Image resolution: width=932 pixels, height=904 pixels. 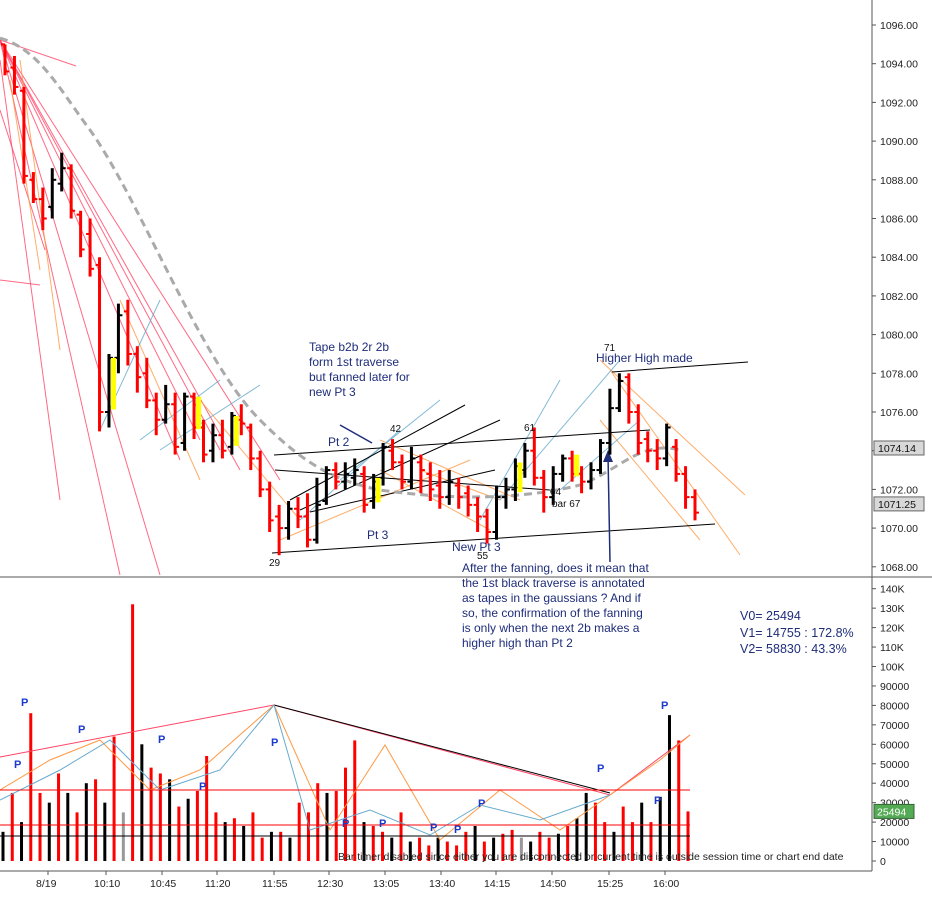 I want to click on label-64: 64, so click(x=556, y=492).